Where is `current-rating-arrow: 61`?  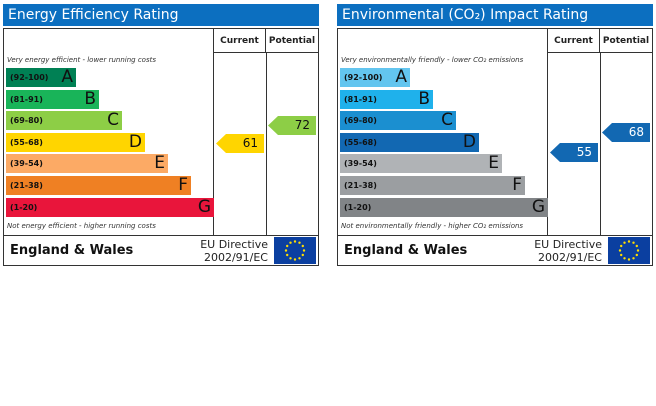 current-rating-arrow: 61 is located at coordinates (240, 143).